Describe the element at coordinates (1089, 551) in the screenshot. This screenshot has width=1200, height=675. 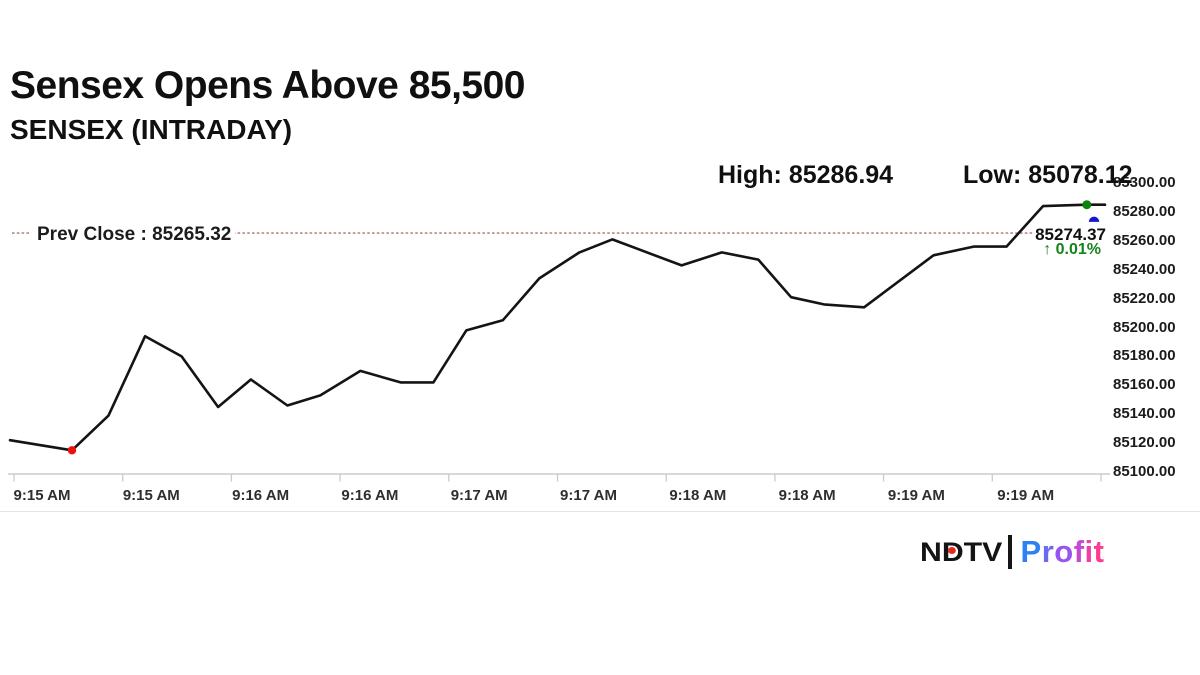
I see `profit-letter: i` at that location.